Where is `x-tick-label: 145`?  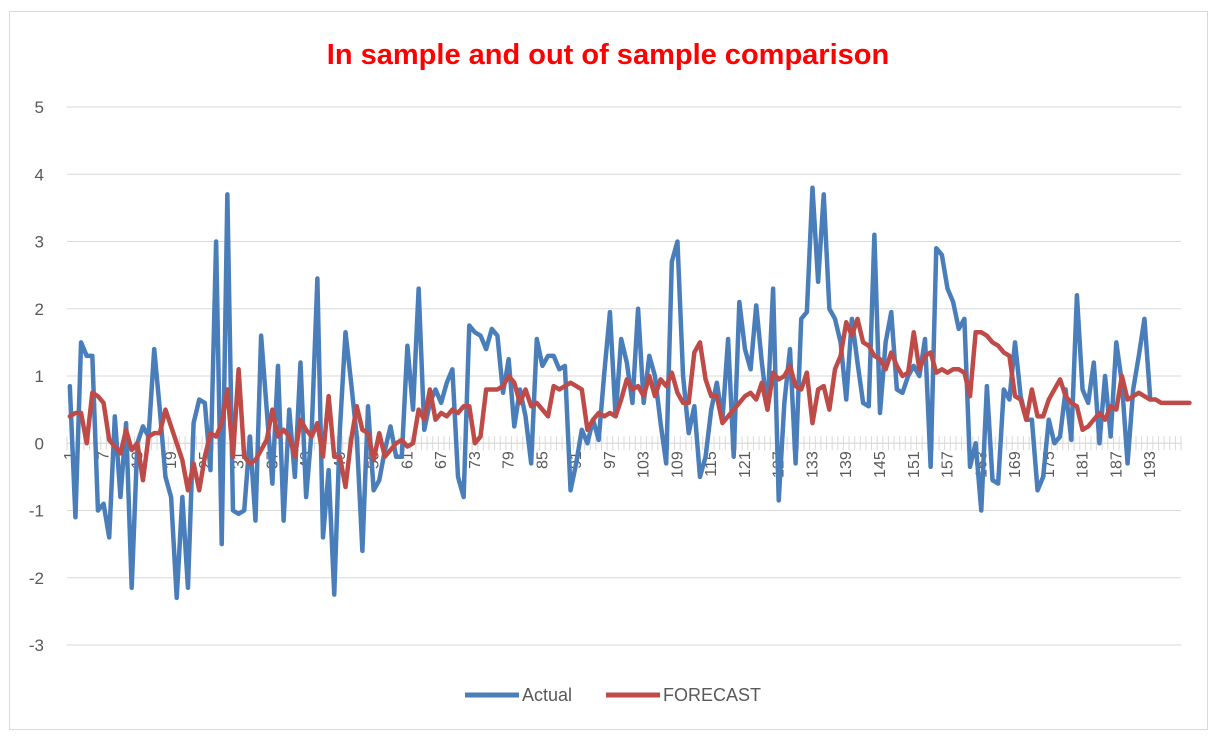 x-tick-label: 145 is located at coordinates (880, 464).